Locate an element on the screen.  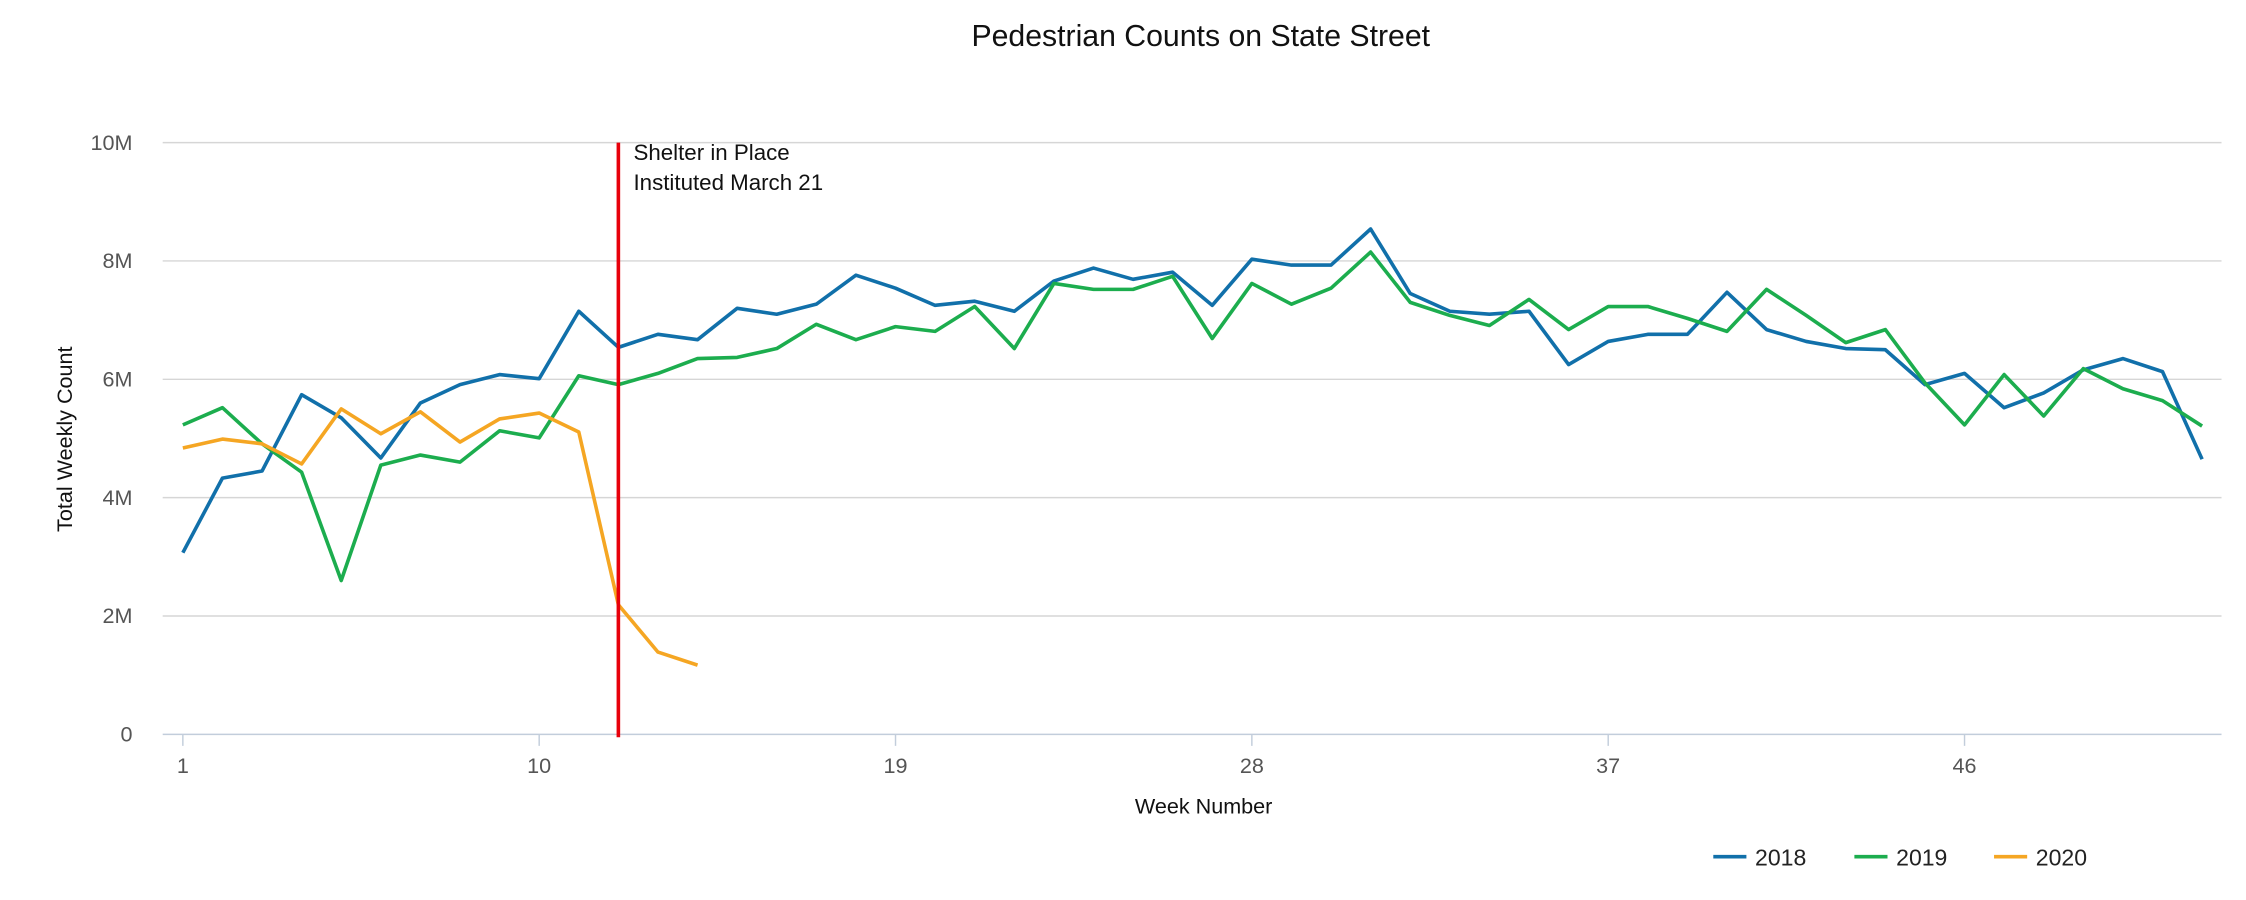
y-tick-label: 6M is located at coordinates (117, 379).